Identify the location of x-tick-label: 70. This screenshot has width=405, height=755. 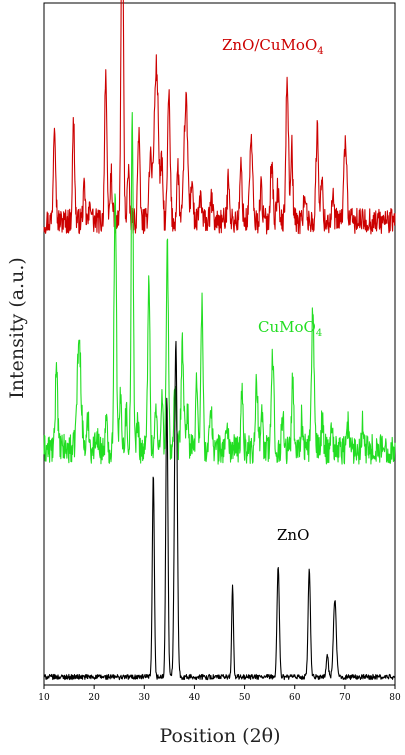
(345, 698).